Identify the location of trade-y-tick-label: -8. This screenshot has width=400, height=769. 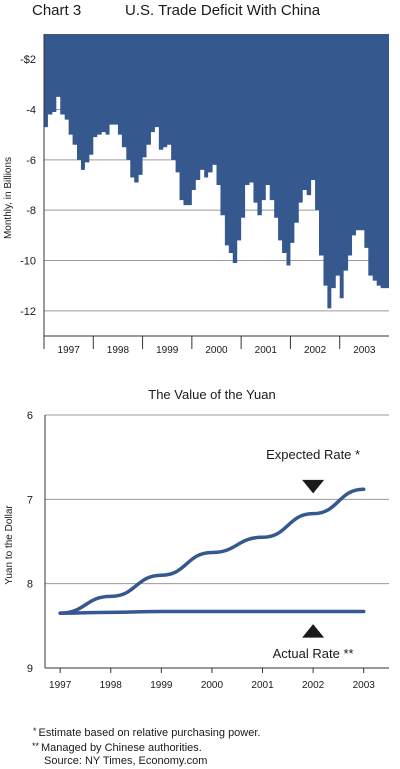
(31, 211).